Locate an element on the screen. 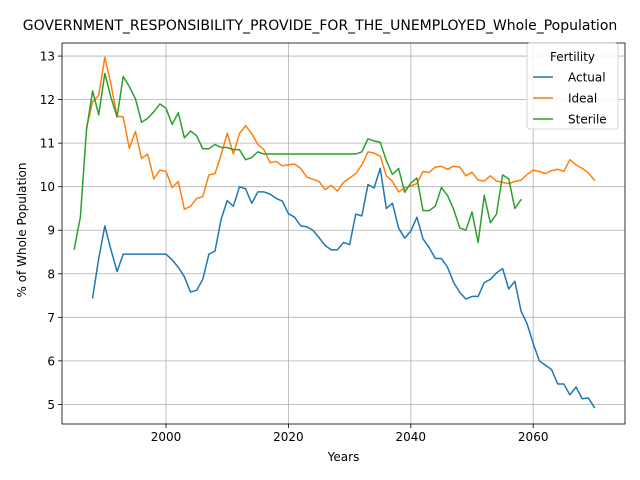  legend-label-ideal: Ideal is located at coordinates (582, 99).